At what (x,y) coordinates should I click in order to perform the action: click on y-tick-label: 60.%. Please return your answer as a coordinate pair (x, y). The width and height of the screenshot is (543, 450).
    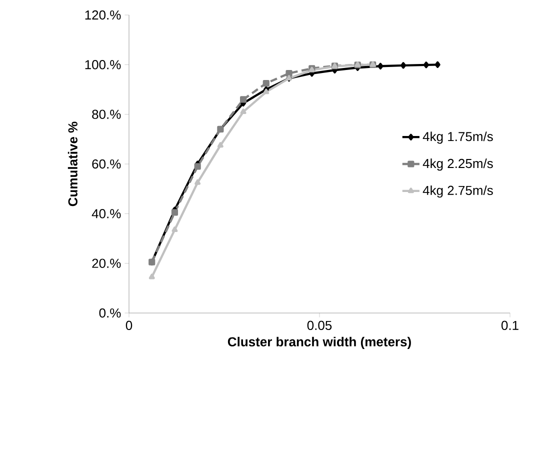
    Looking at the image, I should click on (106, 164).